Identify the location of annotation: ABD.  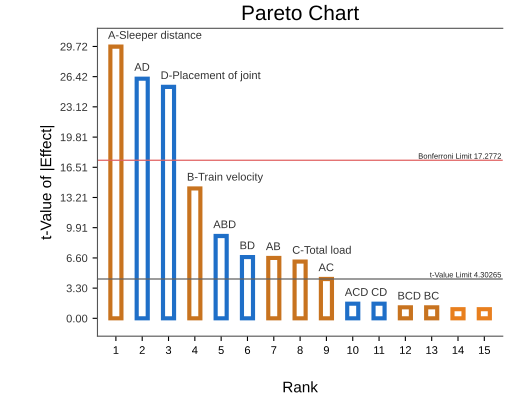
(224, 224).